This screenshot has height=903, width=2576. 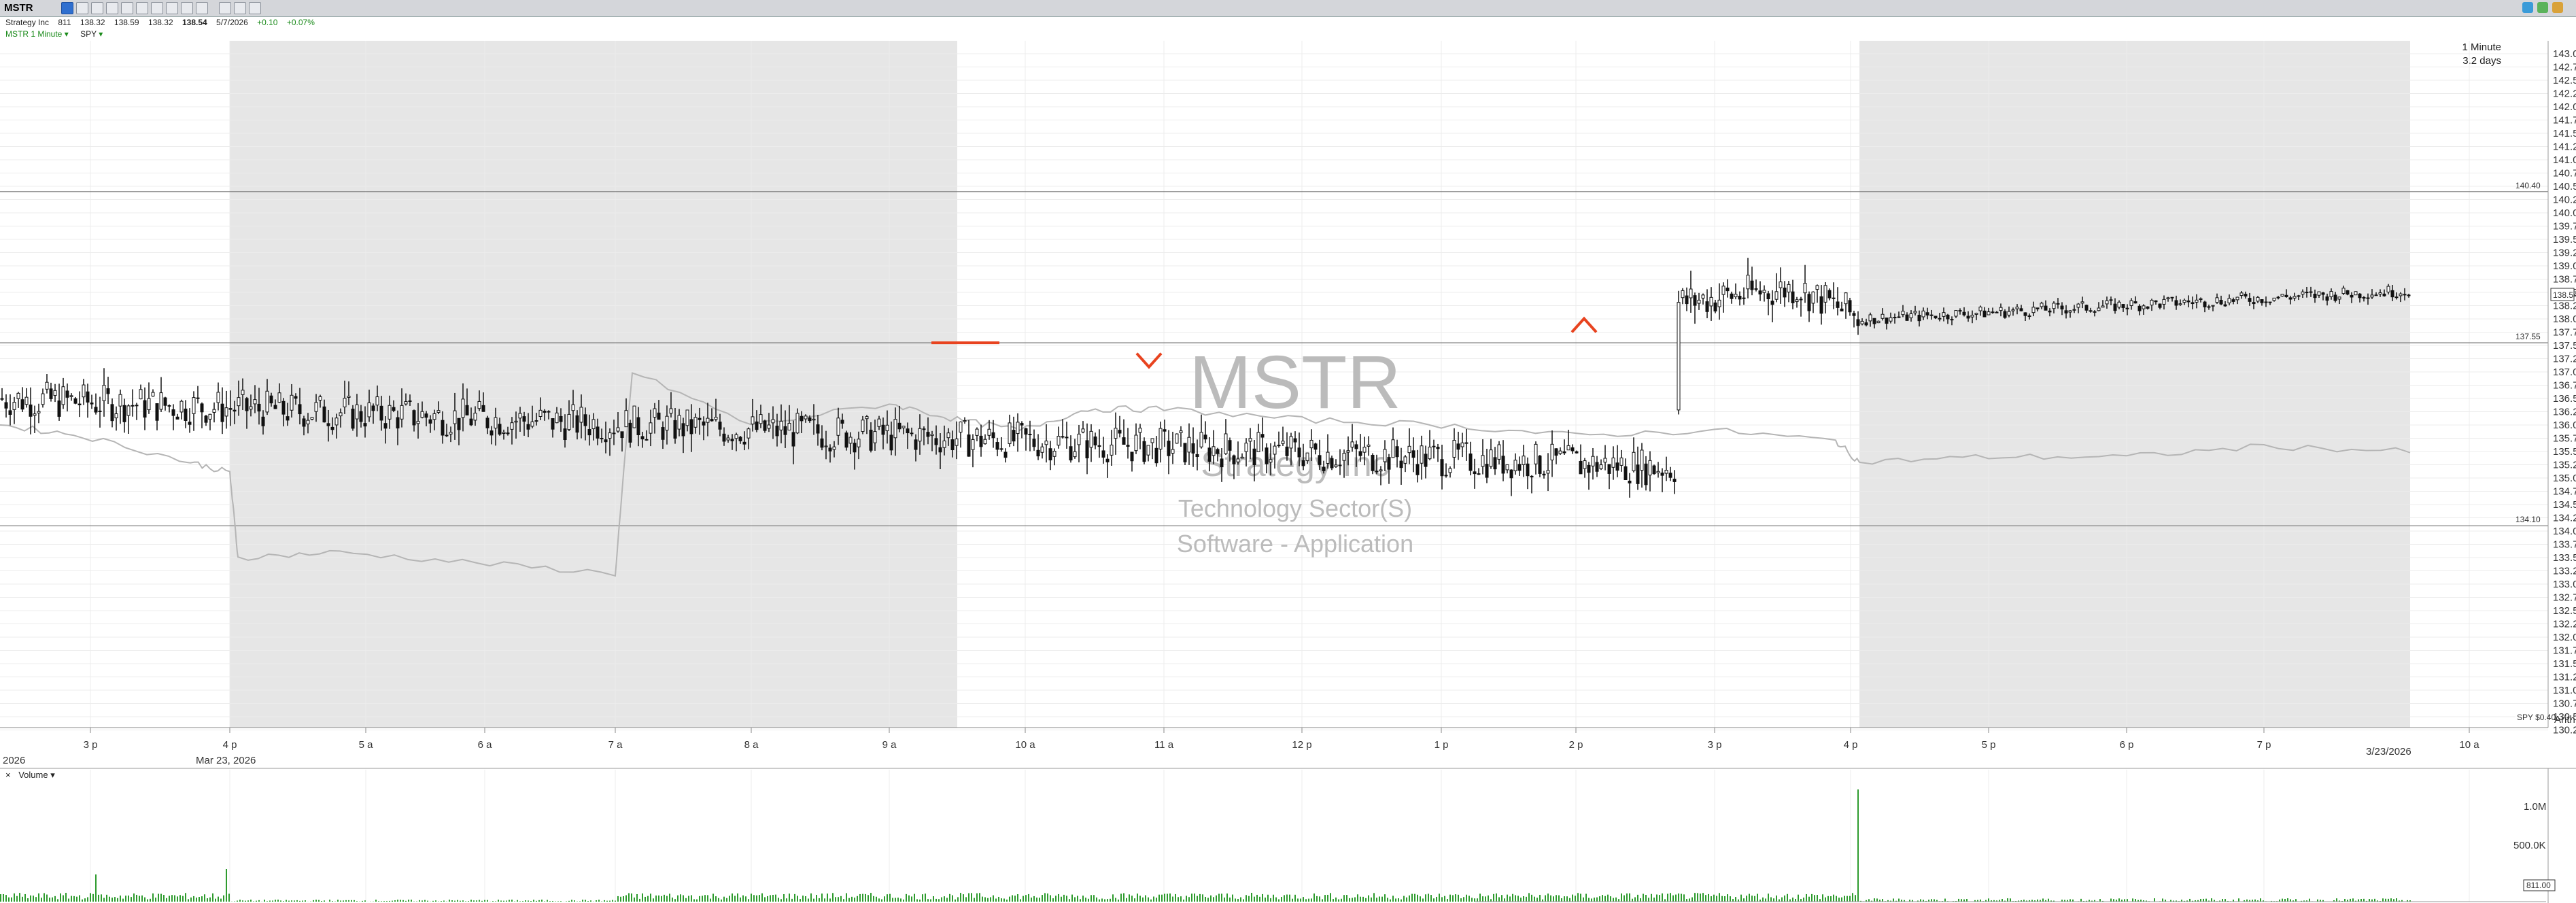 What do you see at coordinates (2564, 720) in the screenshot?
I see `scale-mode: Arith` at bounding box center [2564, 720].